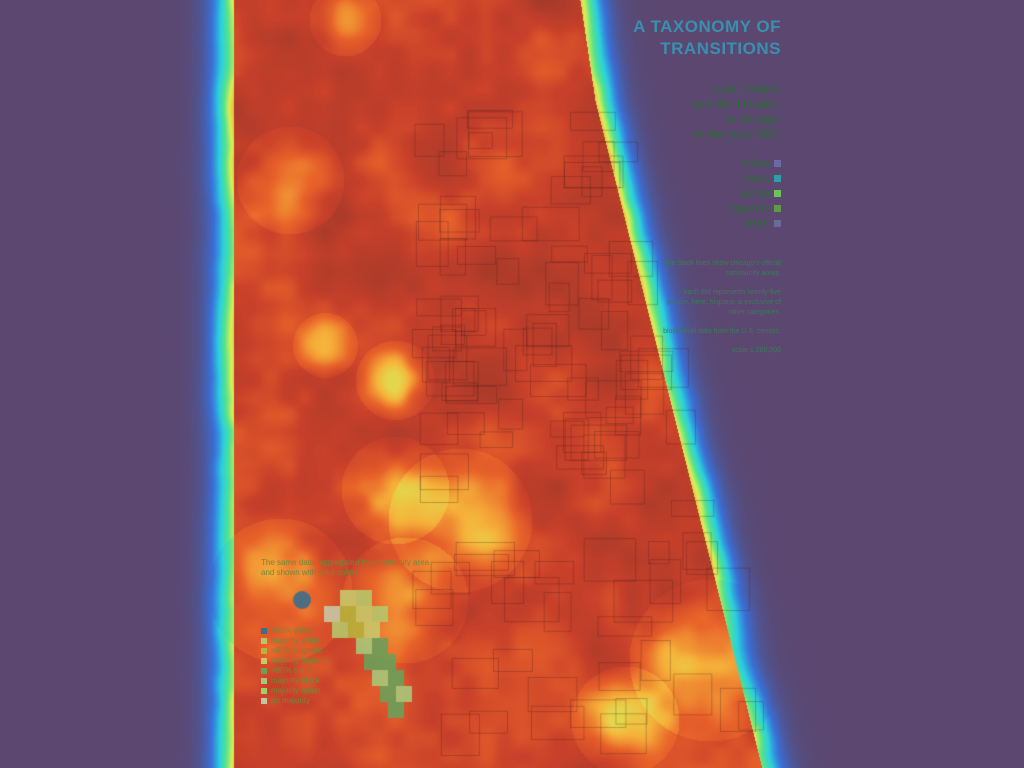 This screenshot has height=768, width=1024. What do you see at coordinates (291, 700) in the screenshot?
I see `inset-legend-label: no majority` at bounding box center [291, 700].